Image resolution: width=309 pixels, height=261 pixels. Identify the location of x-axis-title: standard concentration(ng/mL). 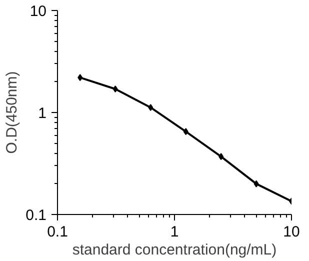
(174, 250).